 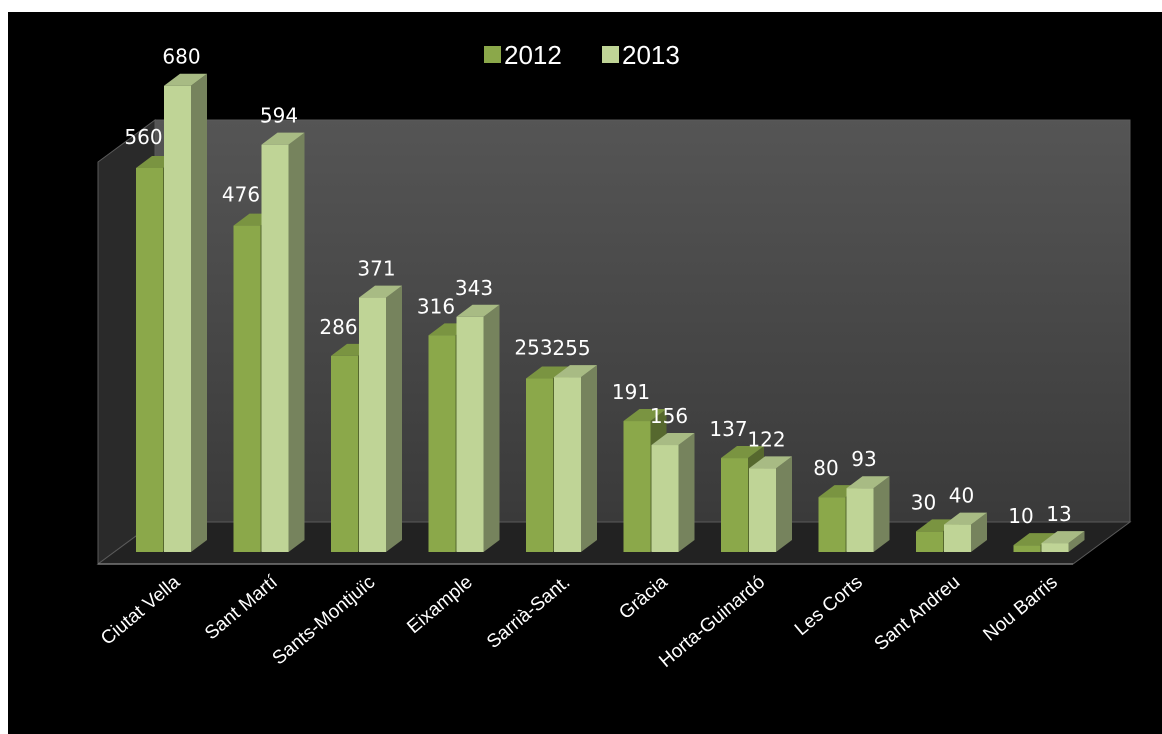 I want to click on bar-front-sant-marti-2013, so click(x=275, y=348).